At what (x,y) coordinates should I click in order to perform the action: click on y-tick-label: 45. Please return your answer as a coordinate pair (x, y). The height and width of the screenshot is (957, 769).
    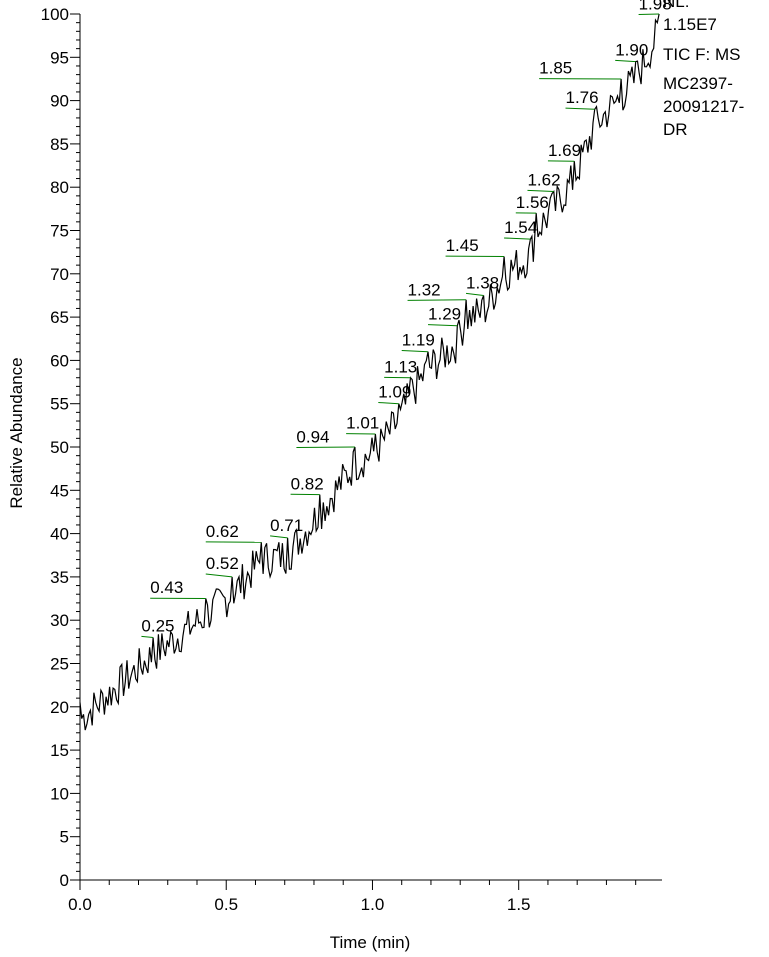
    Looking at the image, I should click on (59, 490).